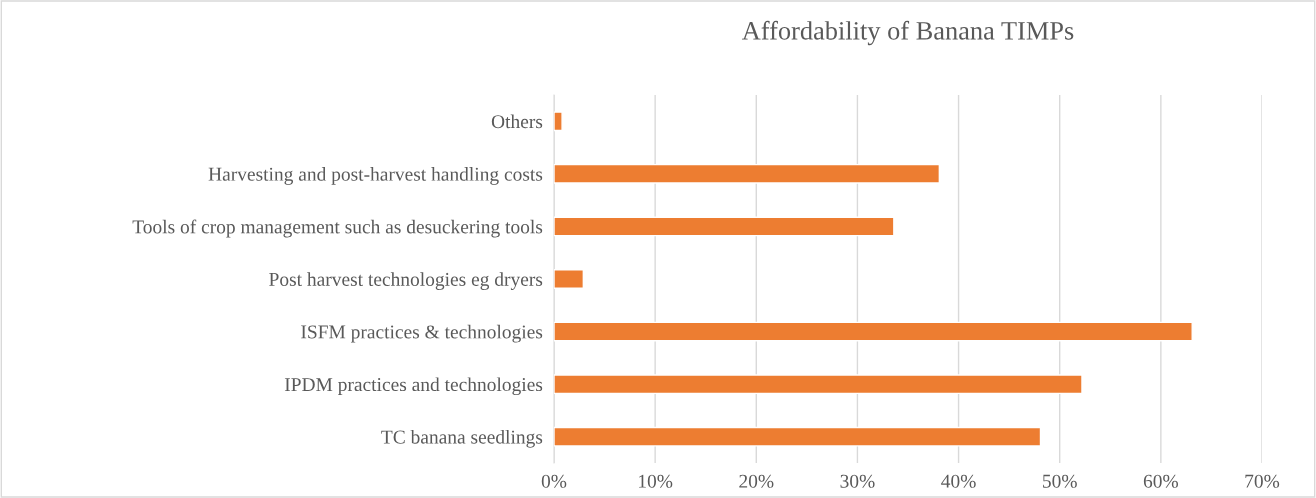 Image resolution: width=1316 pixels, height=498 pixels. Describe the element at coordinates (413, 386) in the screenshot. I see `y-tick-label: IPDM practices and technologies` at that location.